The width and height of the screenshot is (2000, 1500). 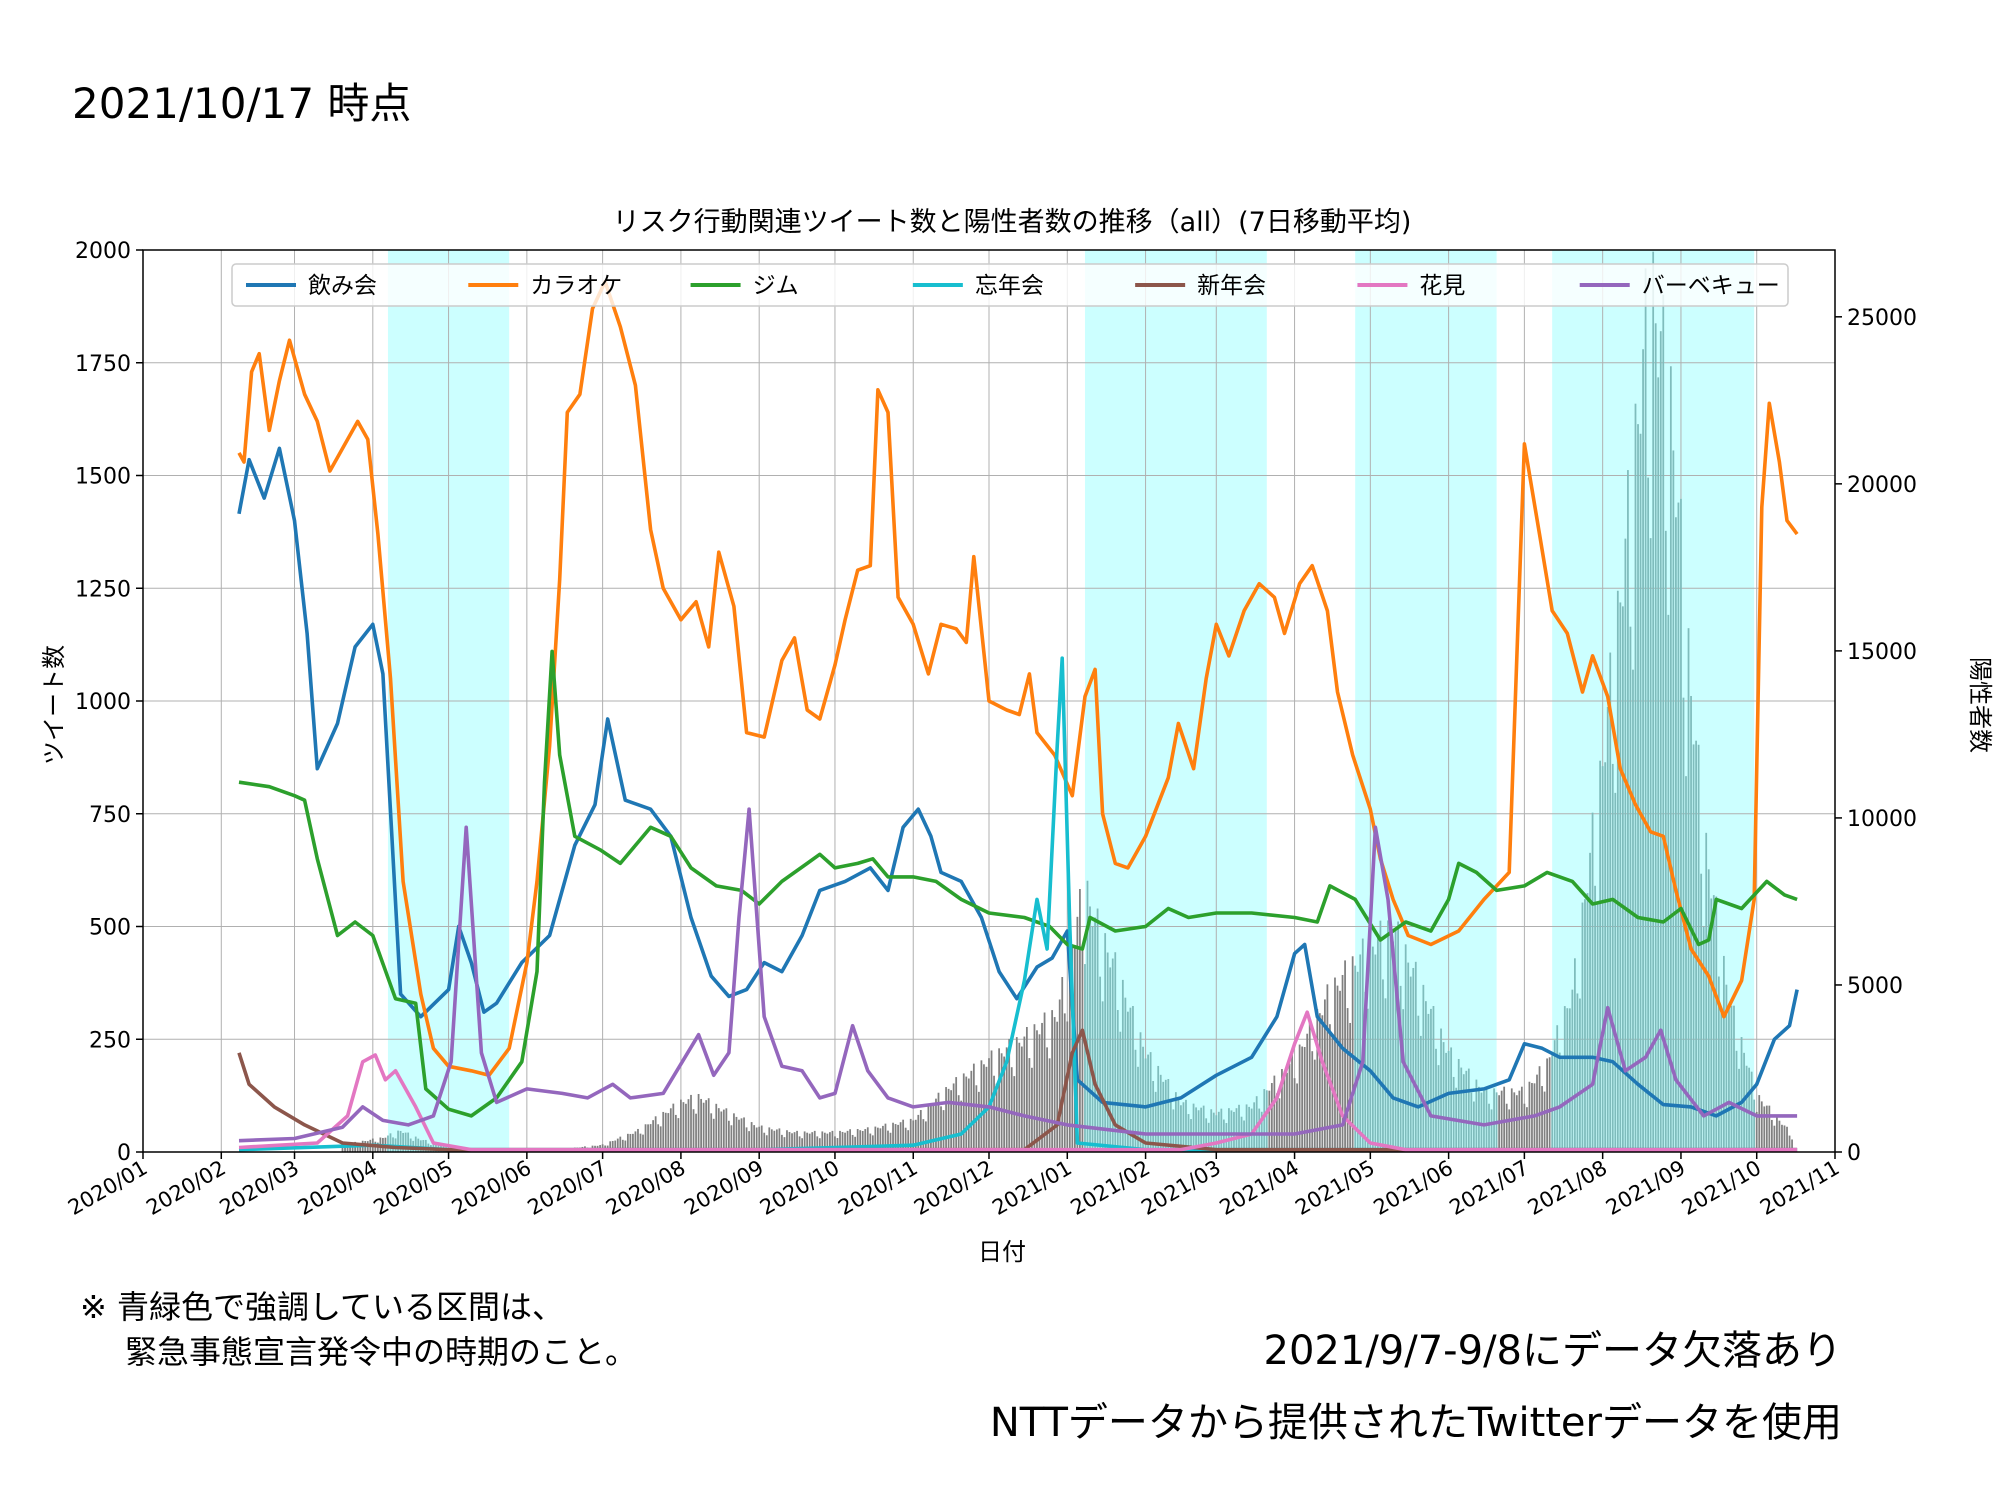 I want to click on x-axis-label: 日付, so click(x=1002, y=1252).